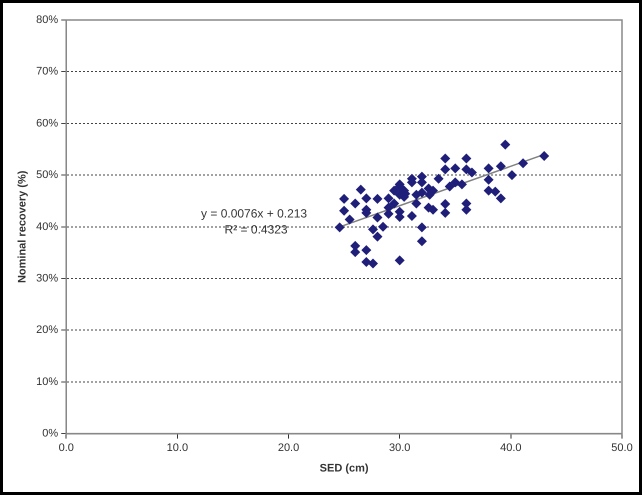  Describe the element at coordinates (47, 123) in the screenshot. I see `y-tick-label: 60%` at that location.